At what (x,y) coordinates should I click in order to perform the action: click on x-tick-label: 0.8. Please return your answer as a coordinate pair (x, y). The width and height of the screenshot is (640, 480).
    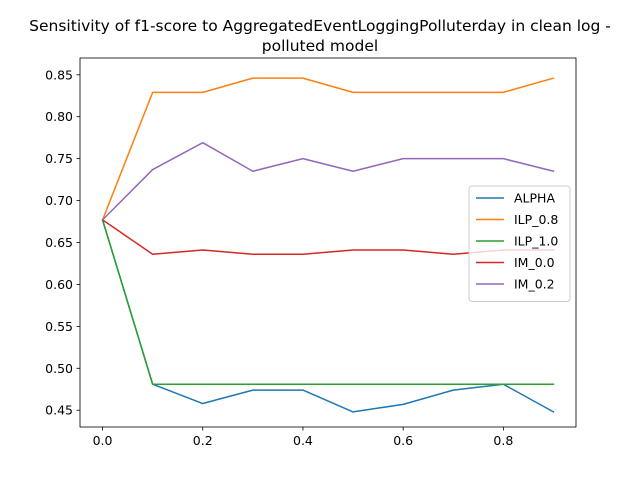
    Looking at the image, I should click on (503, 440).